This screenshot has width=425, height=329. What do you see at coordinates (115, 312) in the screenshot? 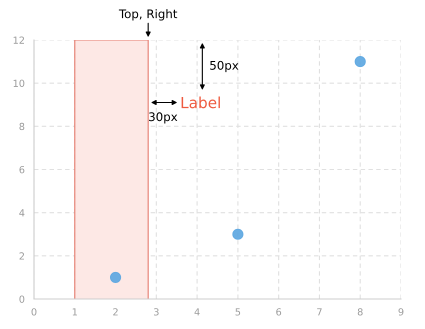
I see `x-tick-label: 2` at bounding box center [115, 312].